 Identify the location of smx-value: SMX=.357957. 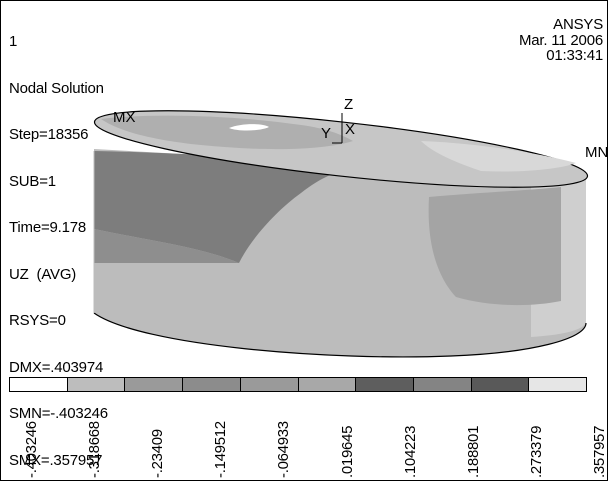
(56, 460).